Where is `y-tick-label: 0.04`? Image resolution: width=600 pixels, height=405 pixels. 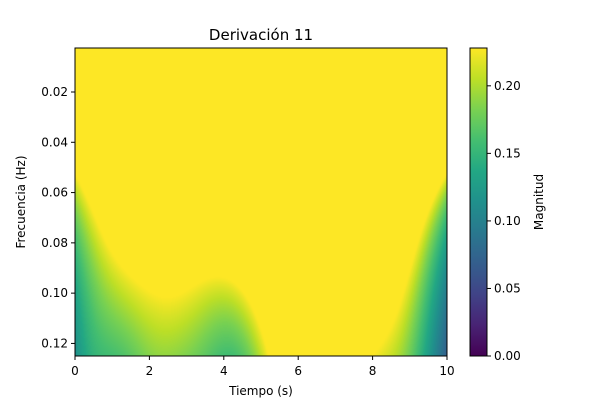 y-tick-label: 0.04 is located at coordinates (54, 142).